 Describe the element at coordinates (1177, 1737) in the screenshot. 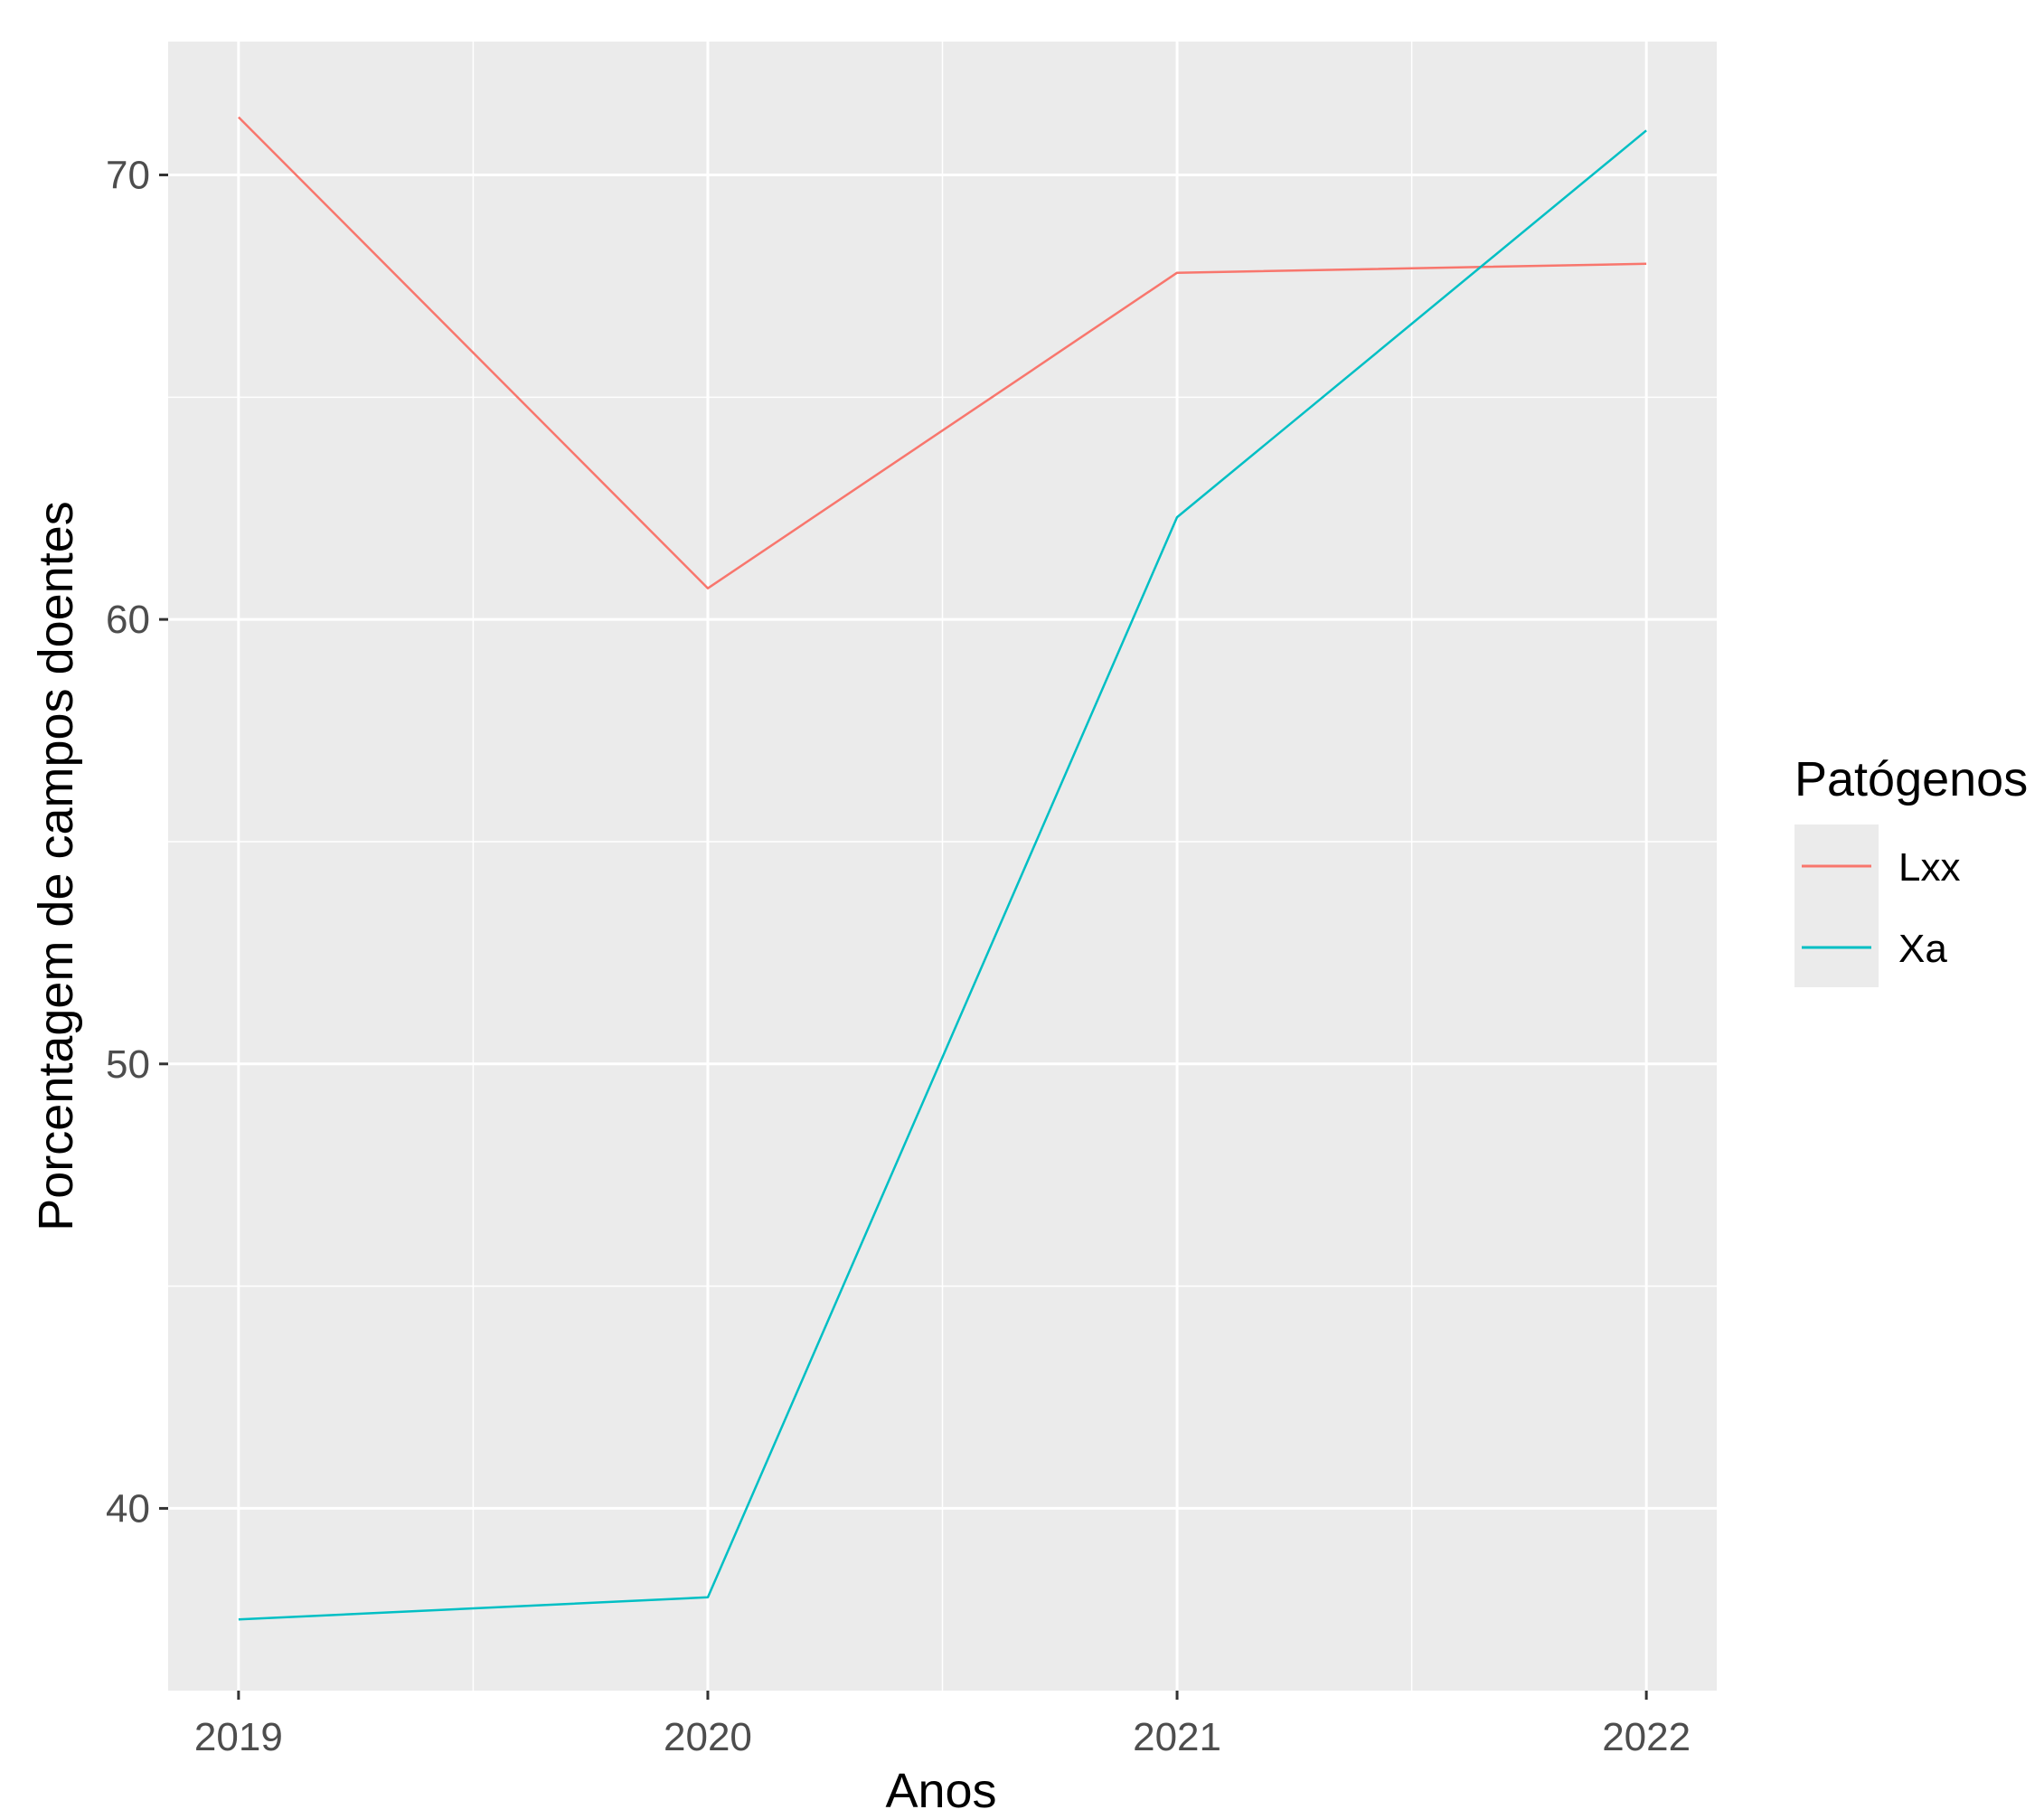

I see `x-tick-label: 2021` at that location.